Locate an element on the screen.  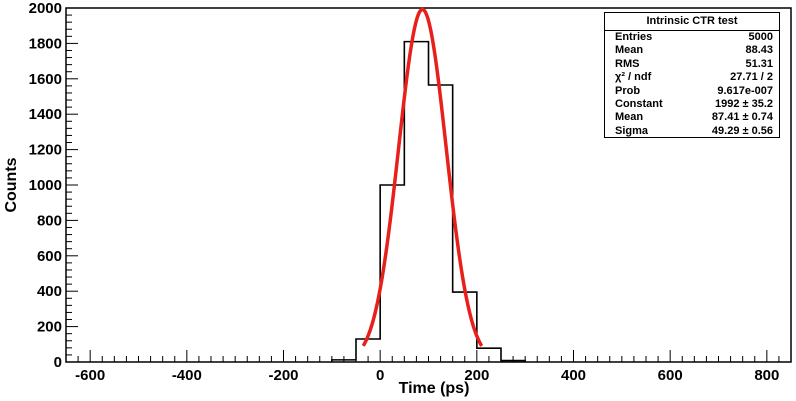
stats-value: 49.29 ± 0.56 is located at coordinates (742, 130).